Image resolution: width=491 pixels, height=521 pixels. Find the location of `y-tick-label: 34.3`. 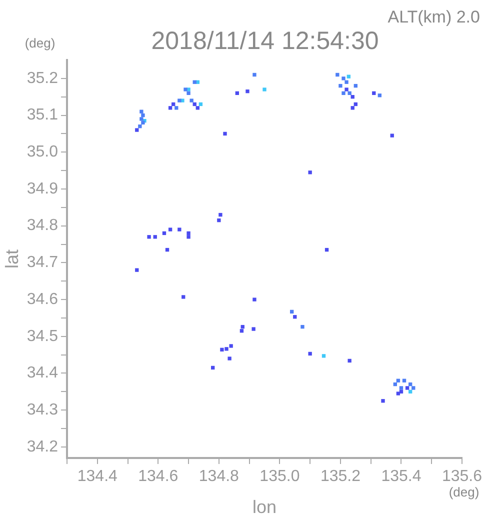

y-tick-label: 34.3 is located at coordinates (42, 410).